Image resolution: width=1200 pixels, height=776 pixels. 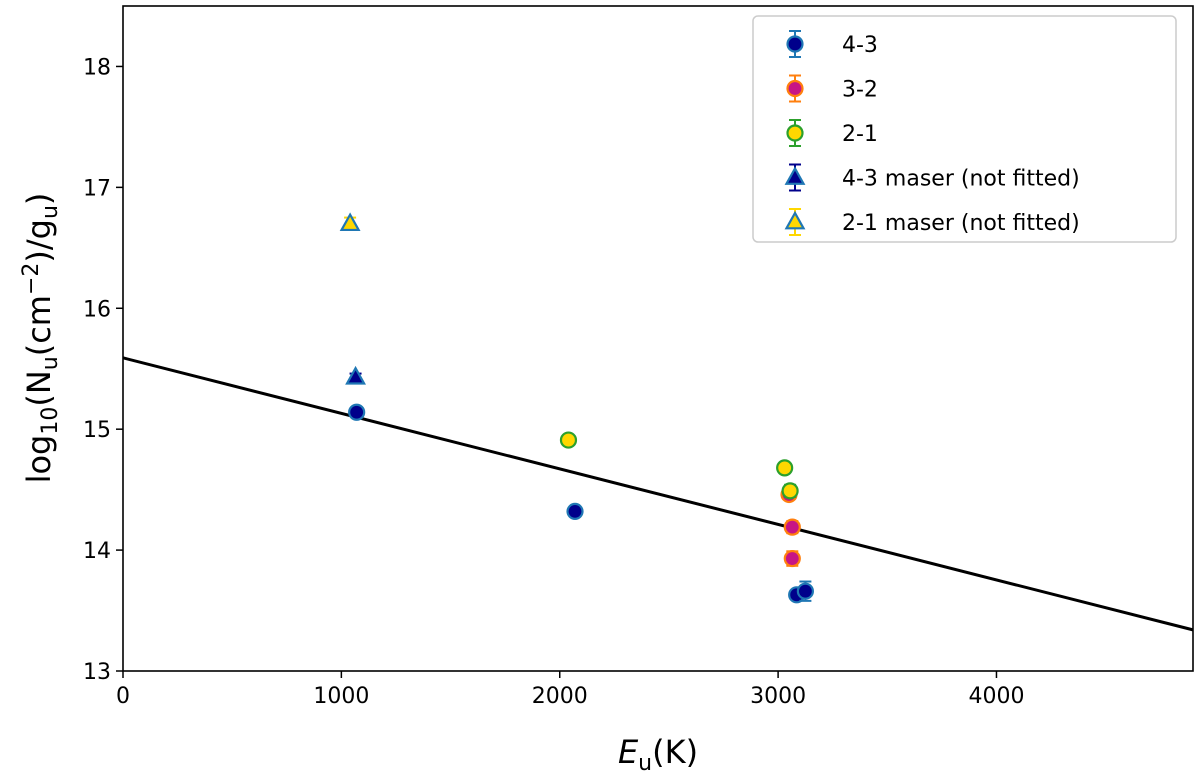 What do you see at coordinates (860, 134) in the screenshot?
I see `legend-label: 2-1` at bounding box center [860, 134].